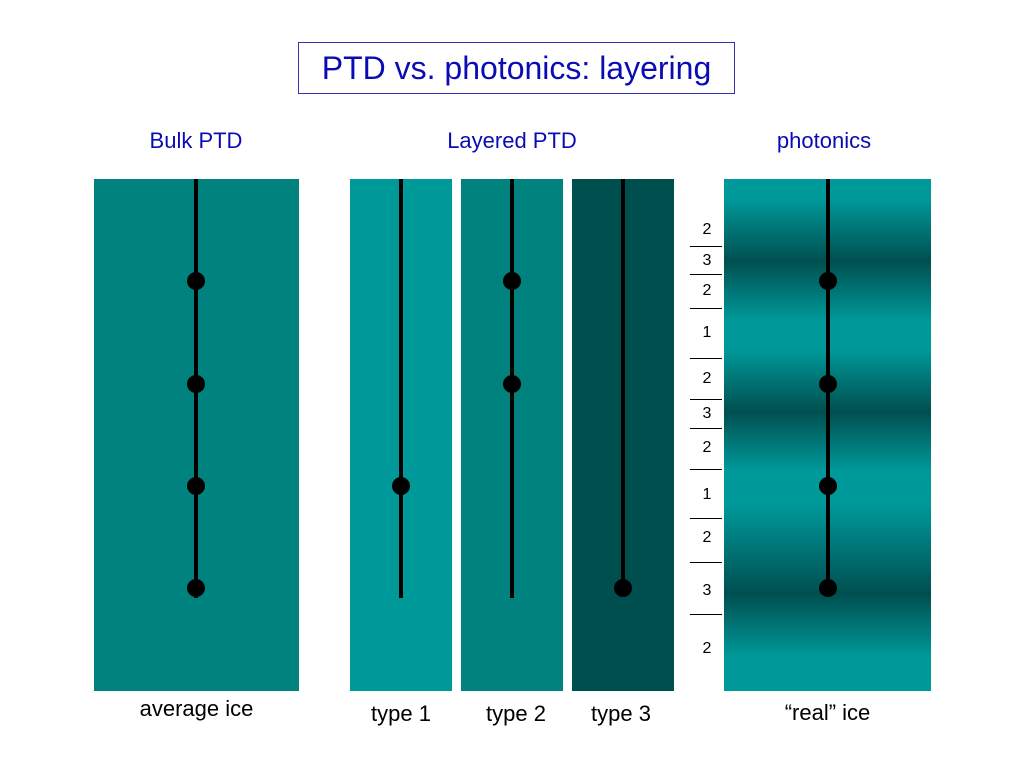  I want to click on caption-type3: type 3, so click(621, 713).